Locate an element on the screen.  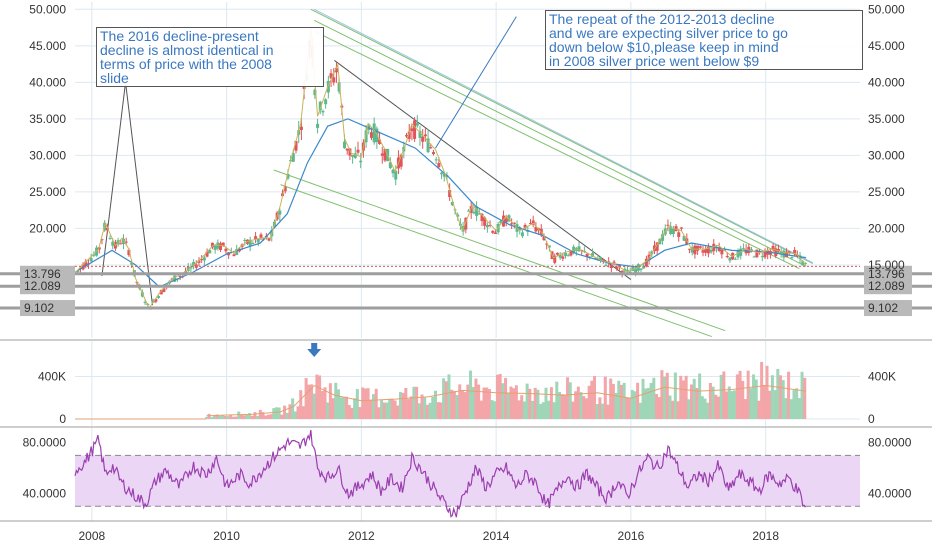
volume-tick-right: 400K is located at coordinates (882, 377).